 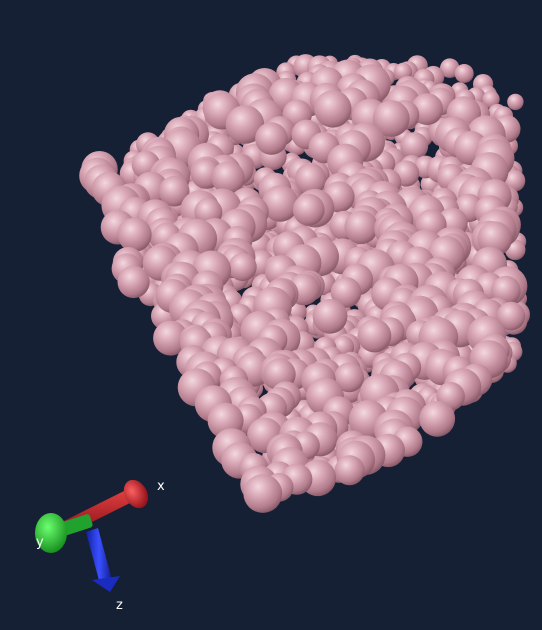 I want to click on z-axis-arrow, so click(x=103, y=560).